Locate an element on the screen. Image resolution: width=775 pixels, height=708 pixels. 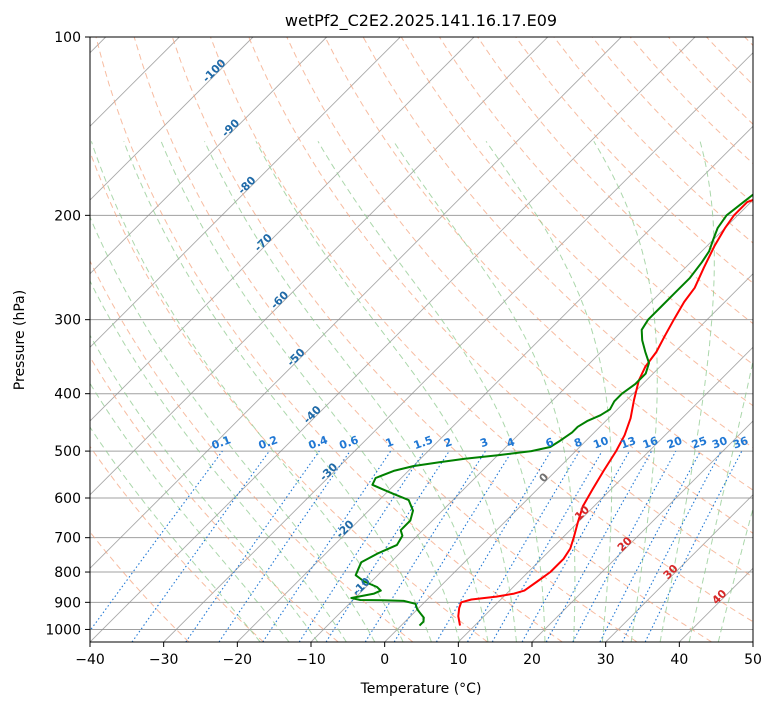
mixing-ratio-label: 10 is located at coordinates (600, 443).